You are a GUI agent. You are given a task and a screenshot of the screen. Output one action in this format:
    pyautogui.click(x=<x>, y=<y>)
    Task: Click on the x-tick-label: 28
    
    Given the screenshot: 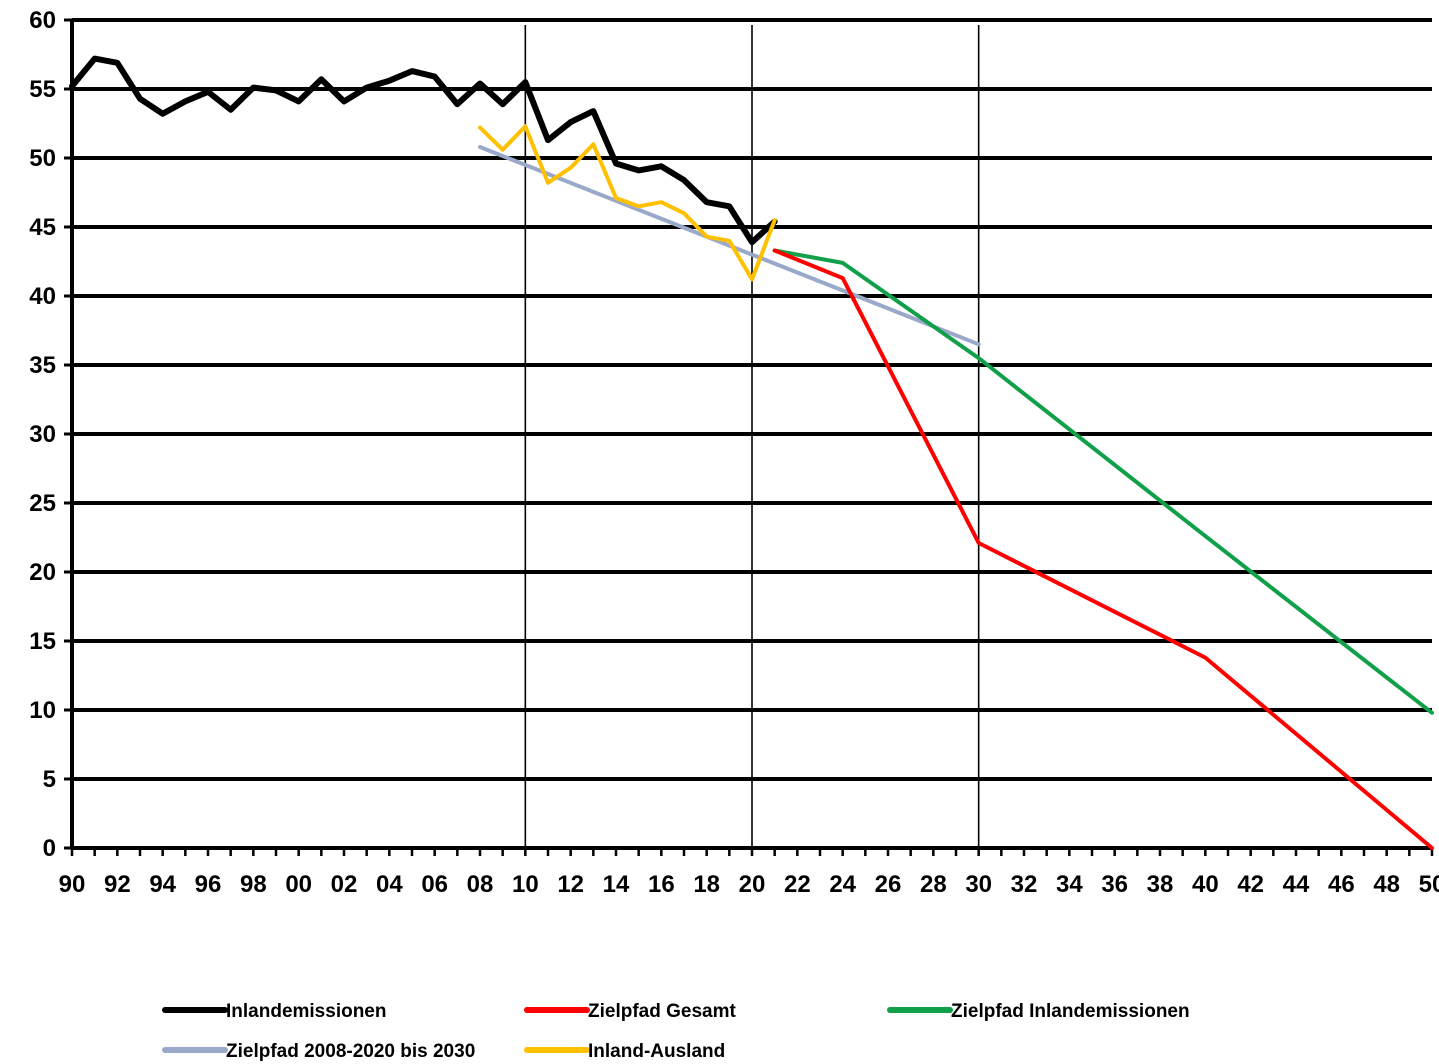 What is the action you would take?
    pyautogui.click(x=933, y=884)
    